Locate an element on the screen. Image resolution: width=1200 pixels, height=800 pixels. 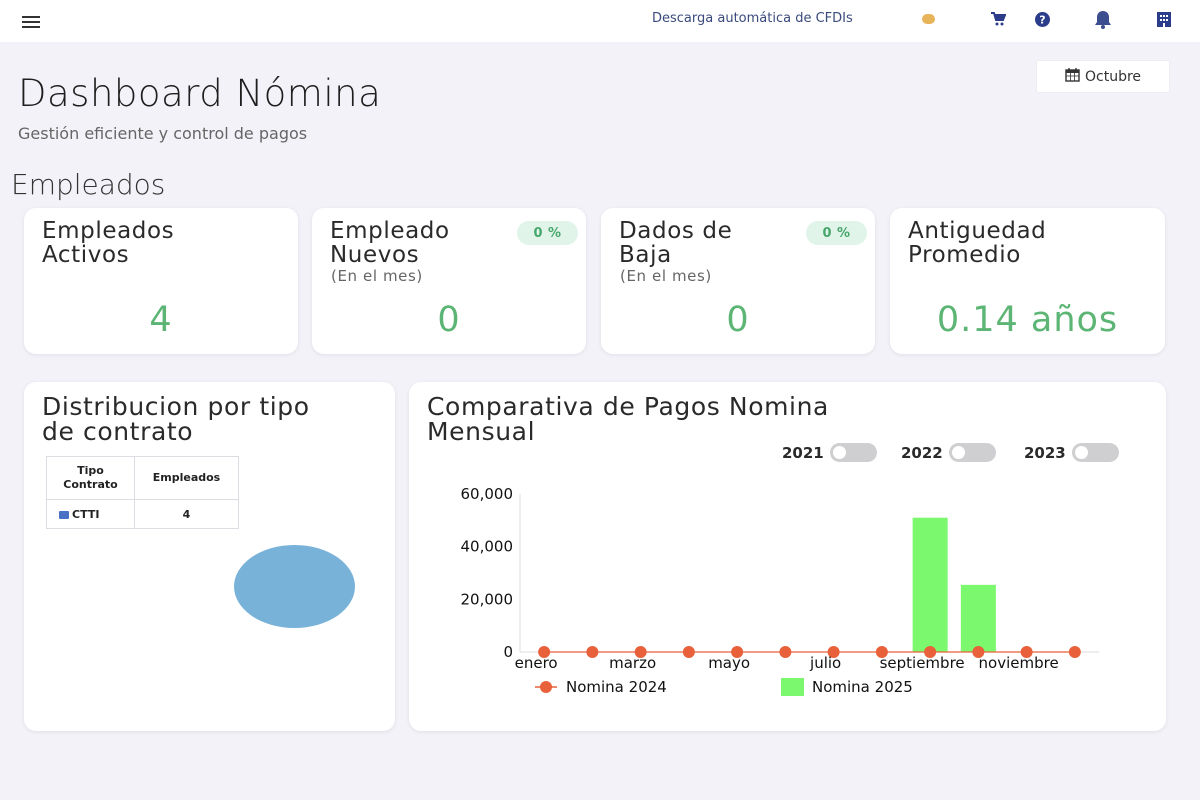
contract-type-cell: CTTI is located at coordinates (90, 514).